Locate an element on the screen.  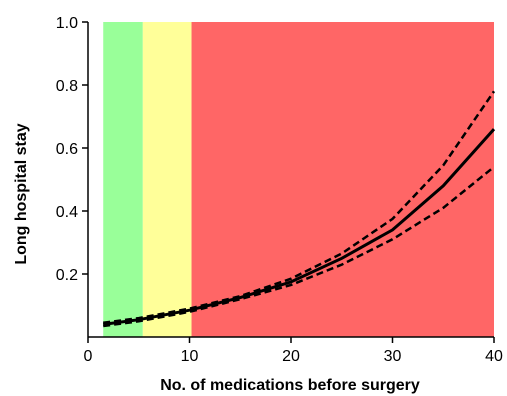
x-tick-label: 10 is located at coordinates (190, 356).